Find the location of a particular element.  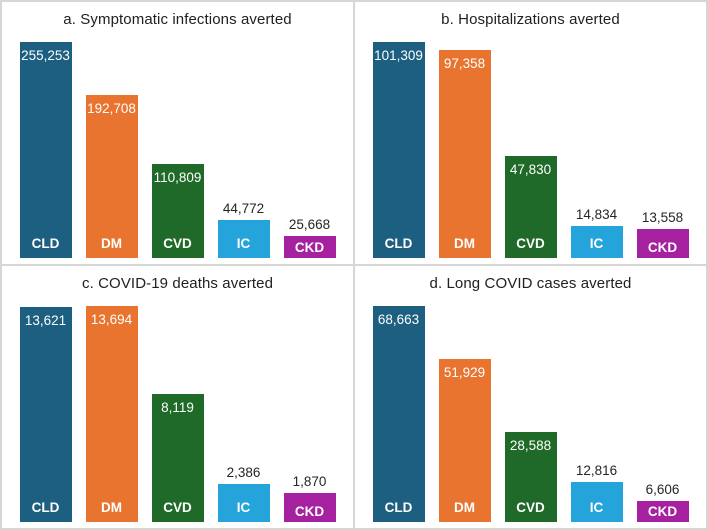

bar-group-cvd: 110,809 CVD is located at coordinates (177, 211).